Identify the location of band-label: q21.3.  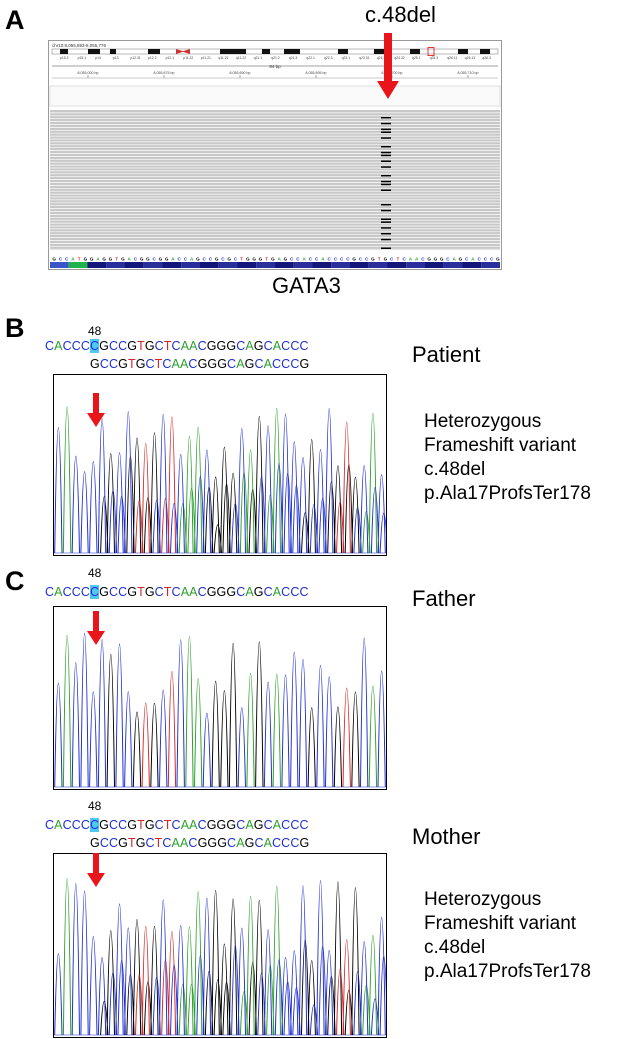
(293, 58).